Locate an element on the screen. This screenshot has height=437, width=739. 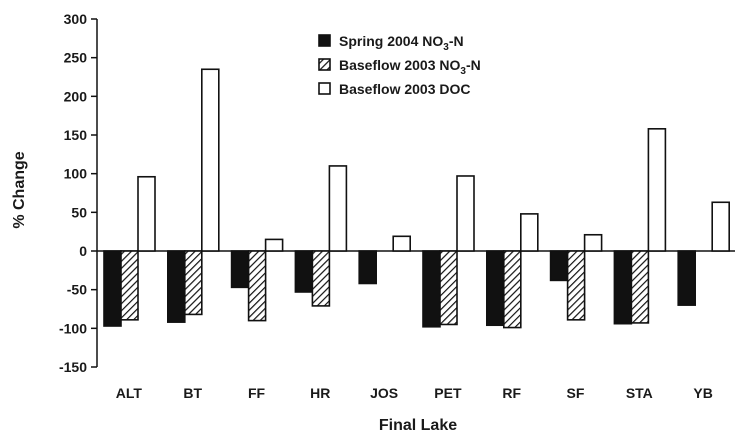
y-tick-label: -50 is located at coordinates (77, 290).